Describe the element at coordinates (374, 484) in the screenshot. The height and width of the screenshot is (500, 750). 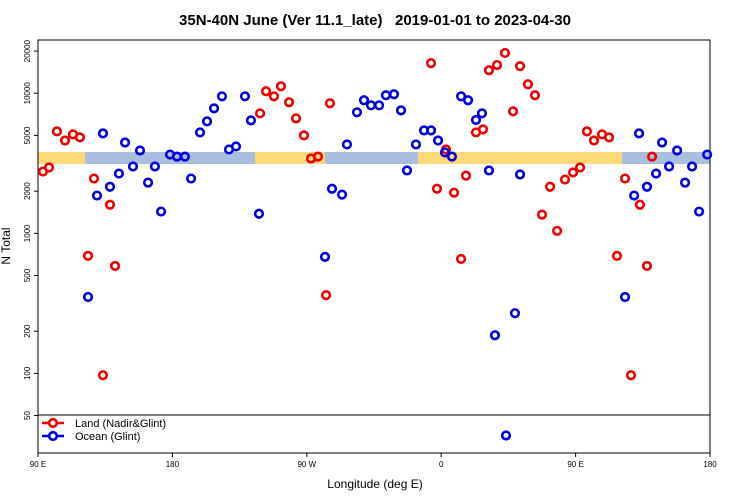
I see `x-axis-label: Longitude (deg E)` at that location.